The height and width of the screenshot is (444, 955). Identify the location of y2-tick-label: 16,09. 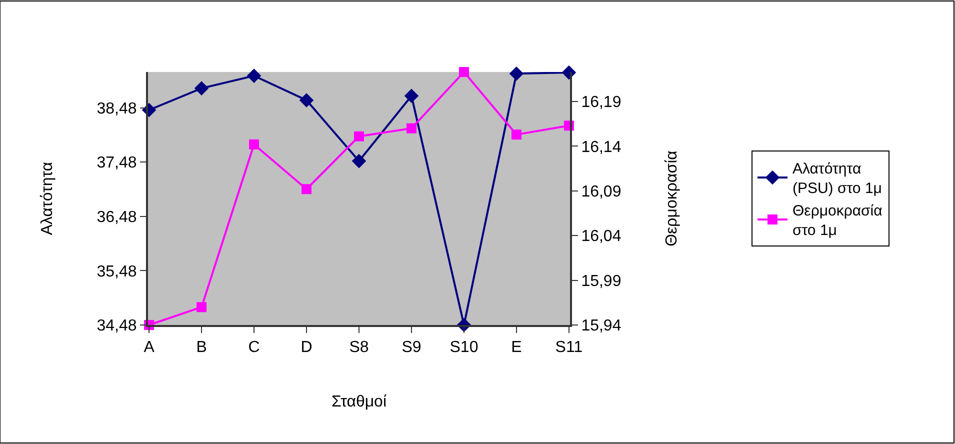
(601, 192).